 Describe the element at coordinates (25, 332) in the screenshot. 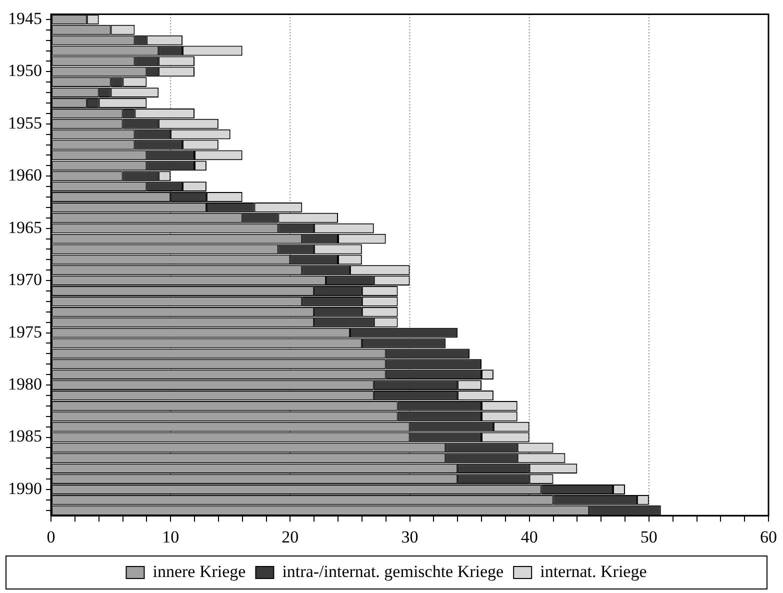

I see `y-tick-label: 1975` at that location.